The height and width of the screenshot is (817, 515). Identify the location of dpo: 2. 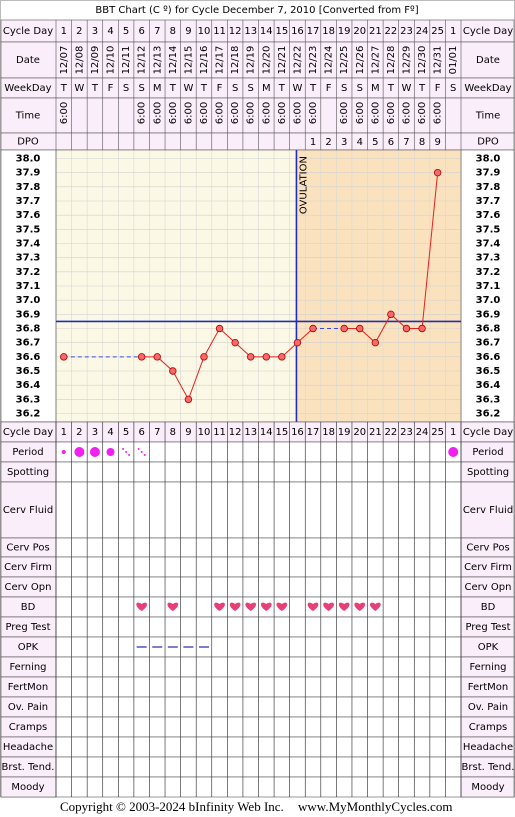
(328, 142).